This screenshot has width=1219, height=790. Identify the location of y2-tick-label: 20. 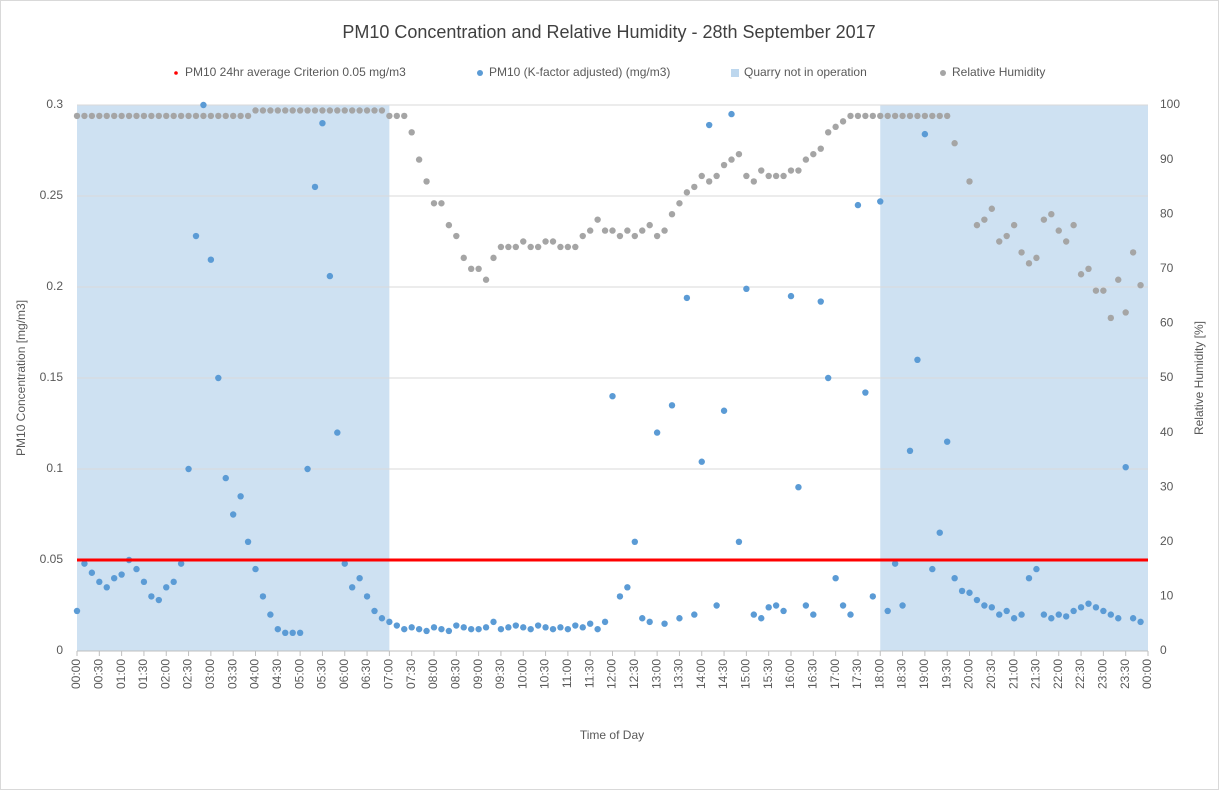
(1167, 541).